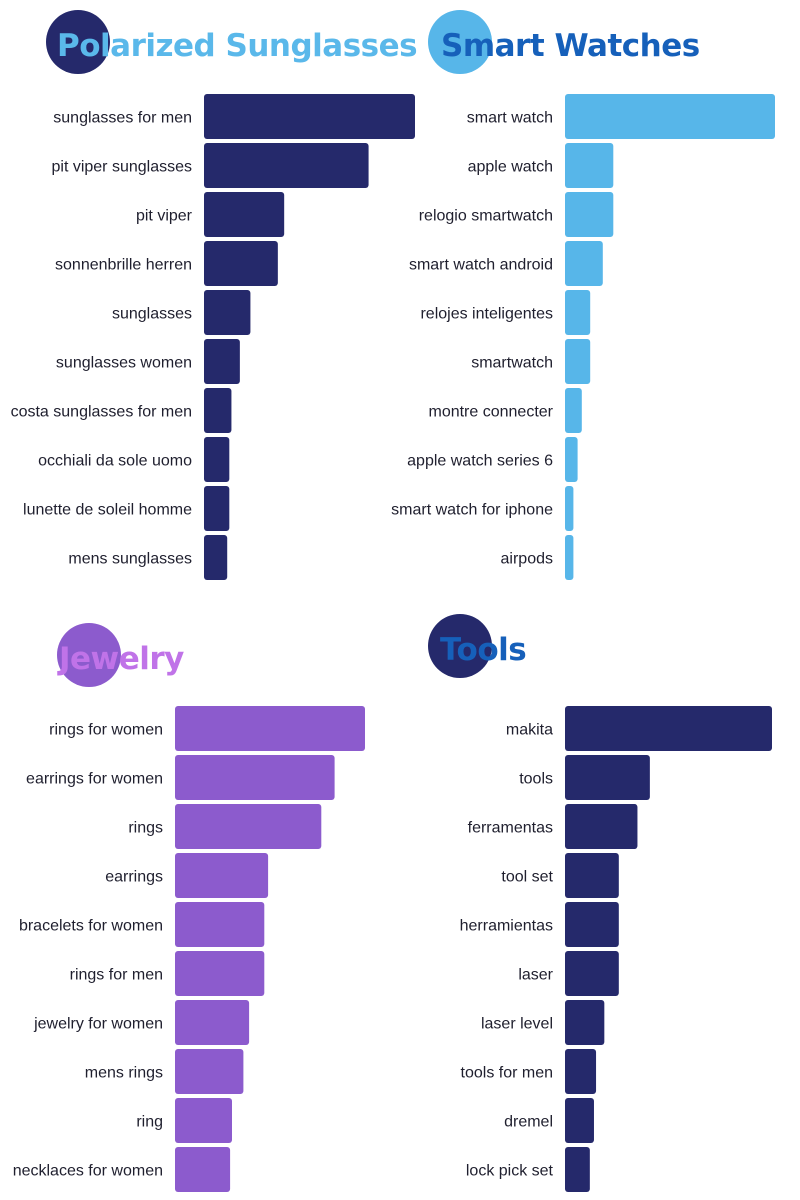  Describe the element at coordinates (486, 216) in the screenshot. I see `category-label: relogio smartwatch` at that location.